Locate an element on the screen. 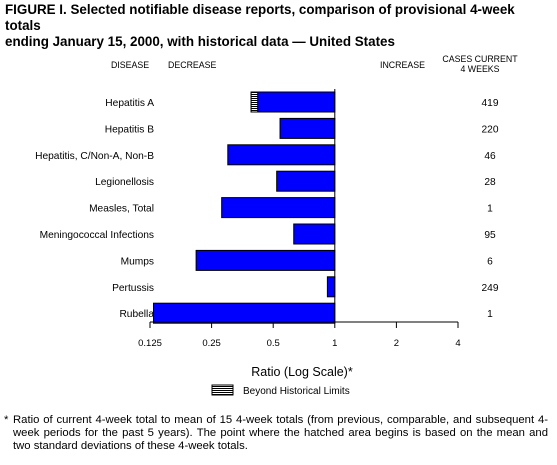 The width and height of the screenshot is (557, 465). category-label-pertussis: Pertussis is located at coordinates (133, 288).